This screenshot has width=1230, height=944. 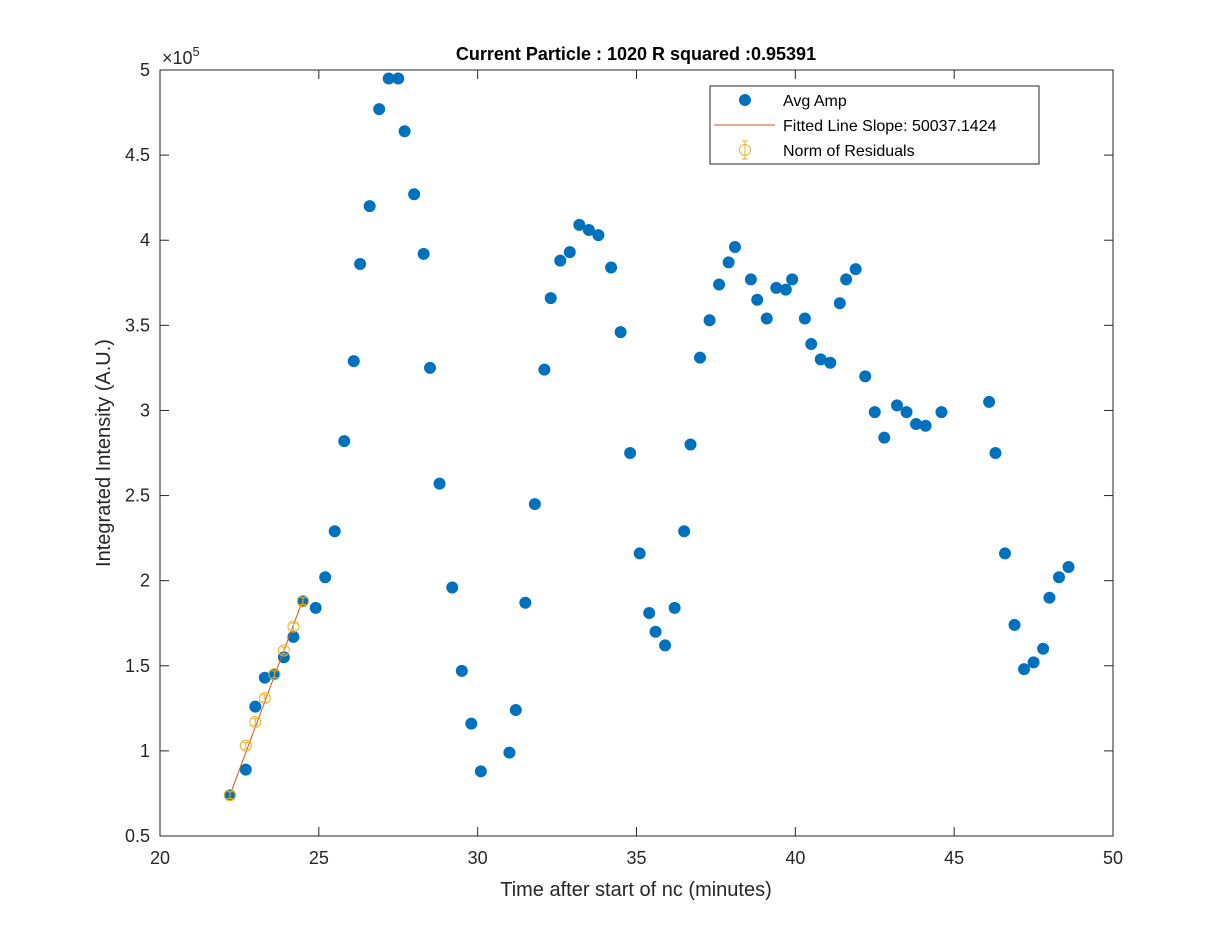 What do you see at coordinates (319, 858) in the screenshot?
I see `x-tick-label: 25` at bounding box center [319, 858].